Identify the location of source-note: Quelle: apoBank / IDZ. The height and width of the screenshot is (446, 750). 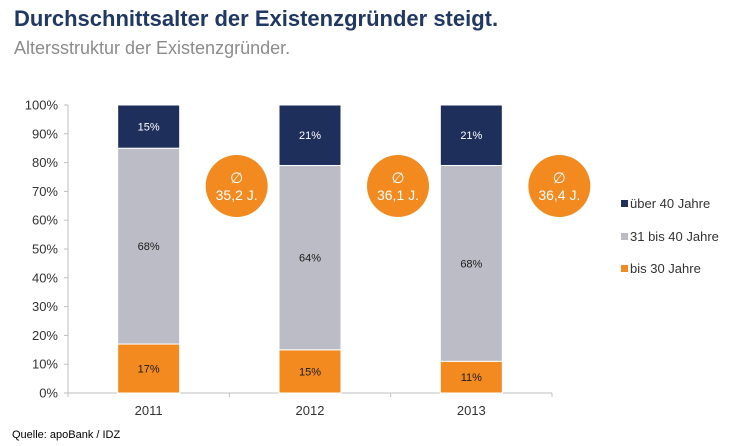
(66, 435).